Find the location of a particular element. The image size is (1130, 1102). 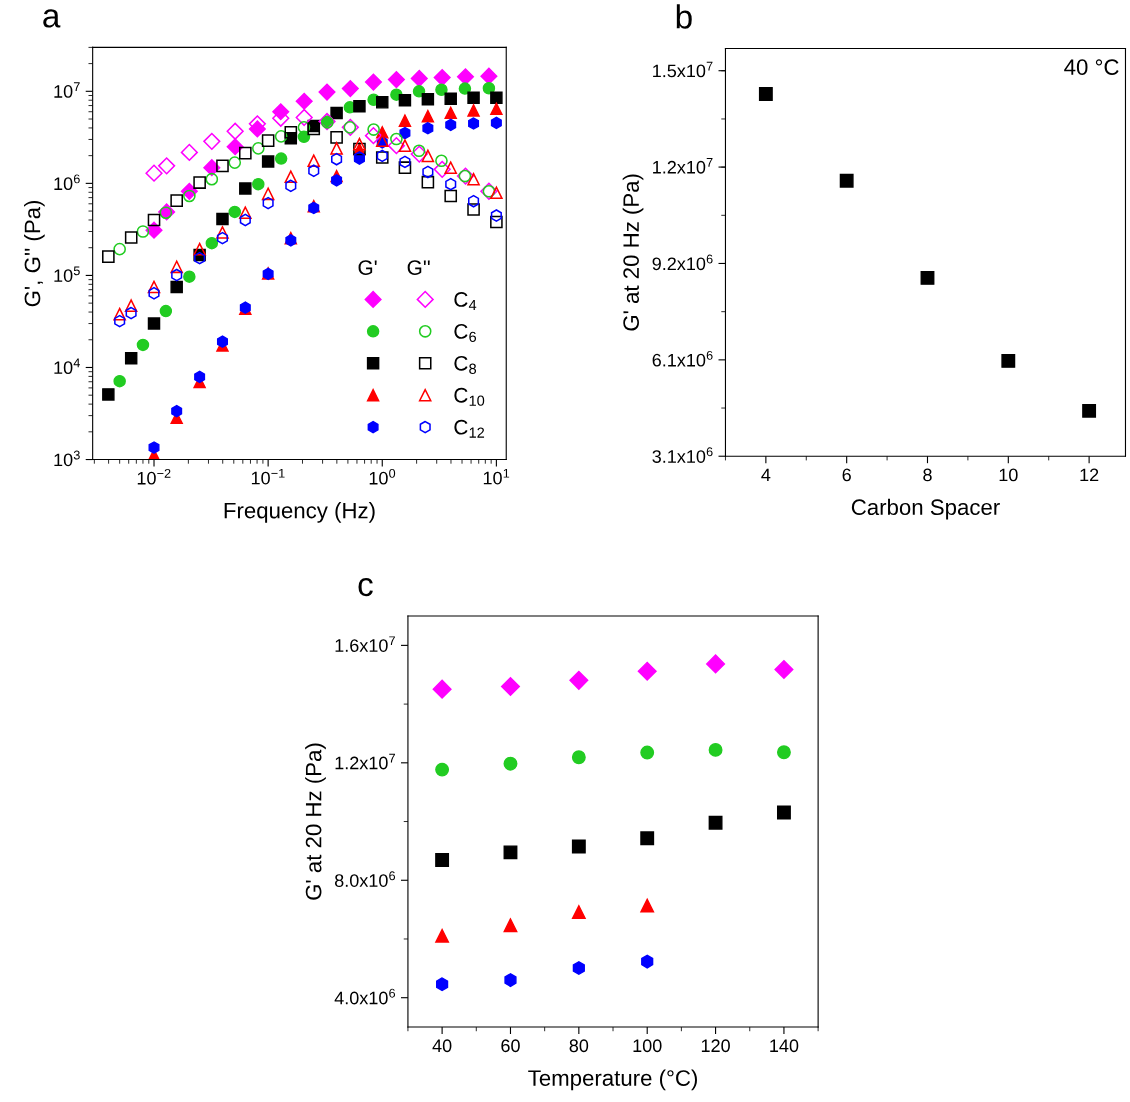

y-tick-label: 6.1x10$^{6}$ is located at coordinates (682, 358).